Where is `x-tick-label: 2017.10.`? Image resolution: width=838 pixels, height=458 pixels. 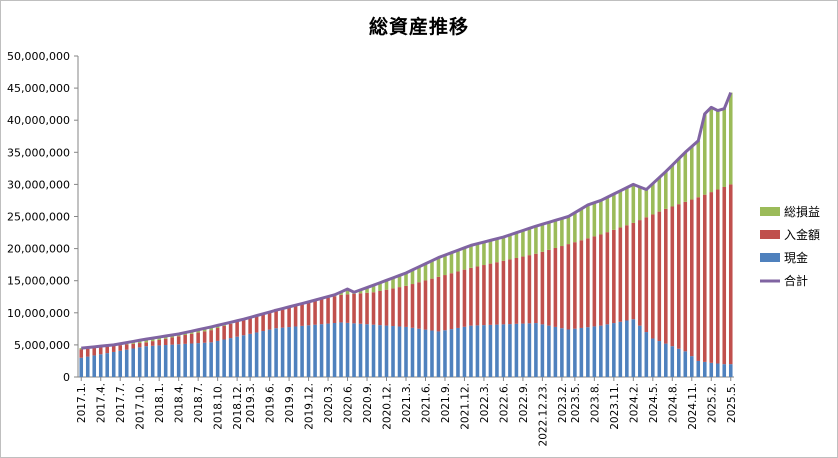
x-tick-label: 2017.10. is located at coordinates (141, 406).